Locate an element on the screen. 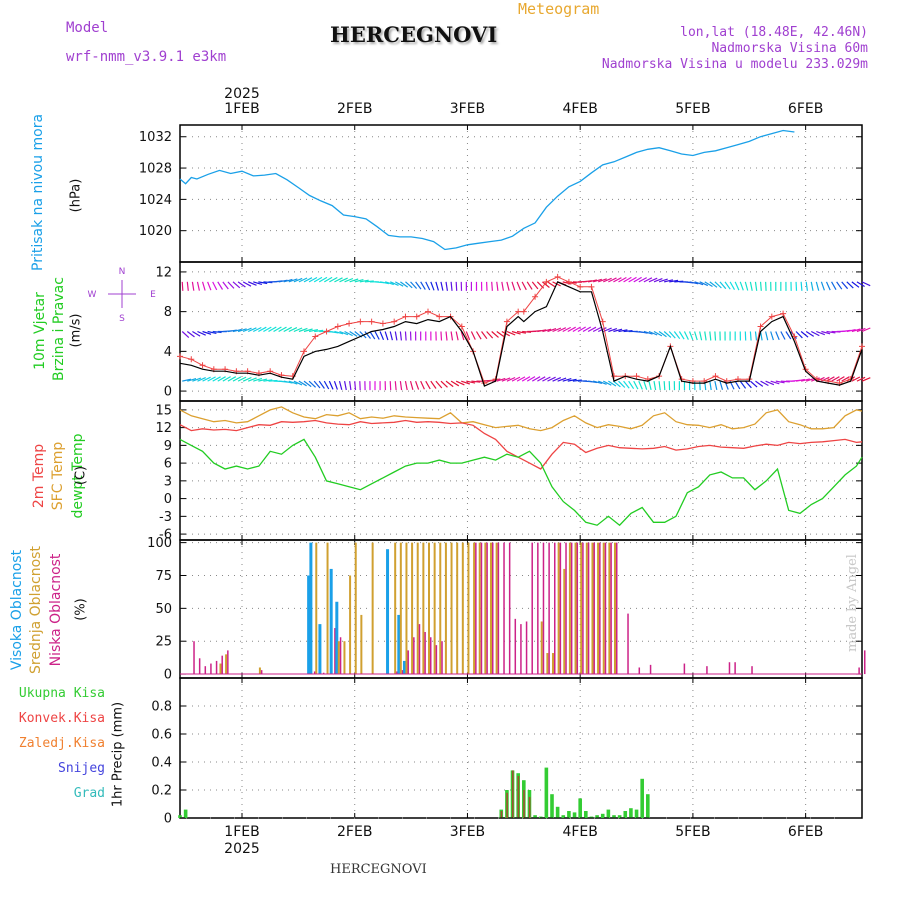 The width and height of the screenshot is (900, 900). y-tick-label: 15 is located at coordinates (163, 410).